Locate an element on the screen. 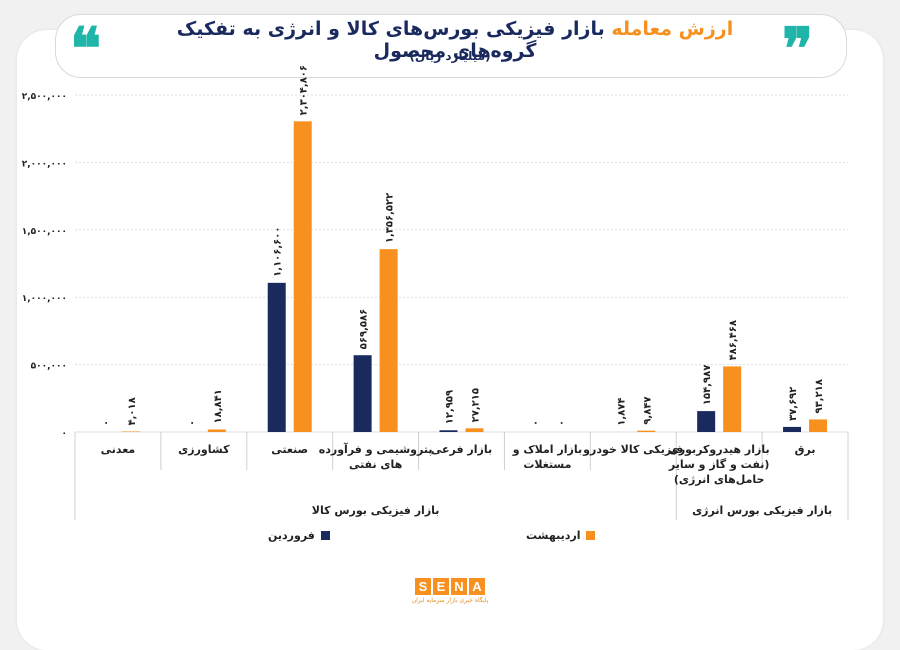 The width and height of the screenshot is (900, 650). category-label: بازار هیدروکربوری is located at coordinates (719, 449).